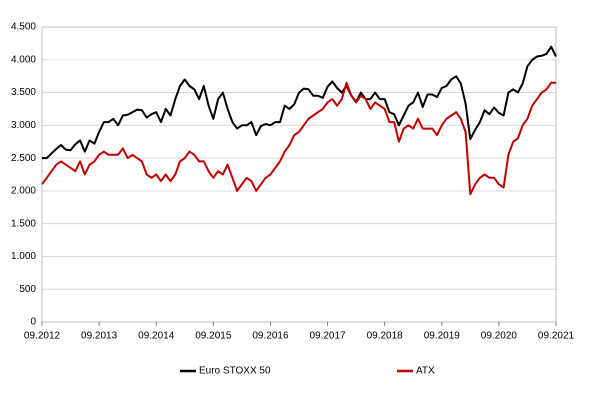  What do you see at coordinates (213, 336) in the screenshot?
I see `x-tick-label: 09.2015` at bounding box center [213, 336].